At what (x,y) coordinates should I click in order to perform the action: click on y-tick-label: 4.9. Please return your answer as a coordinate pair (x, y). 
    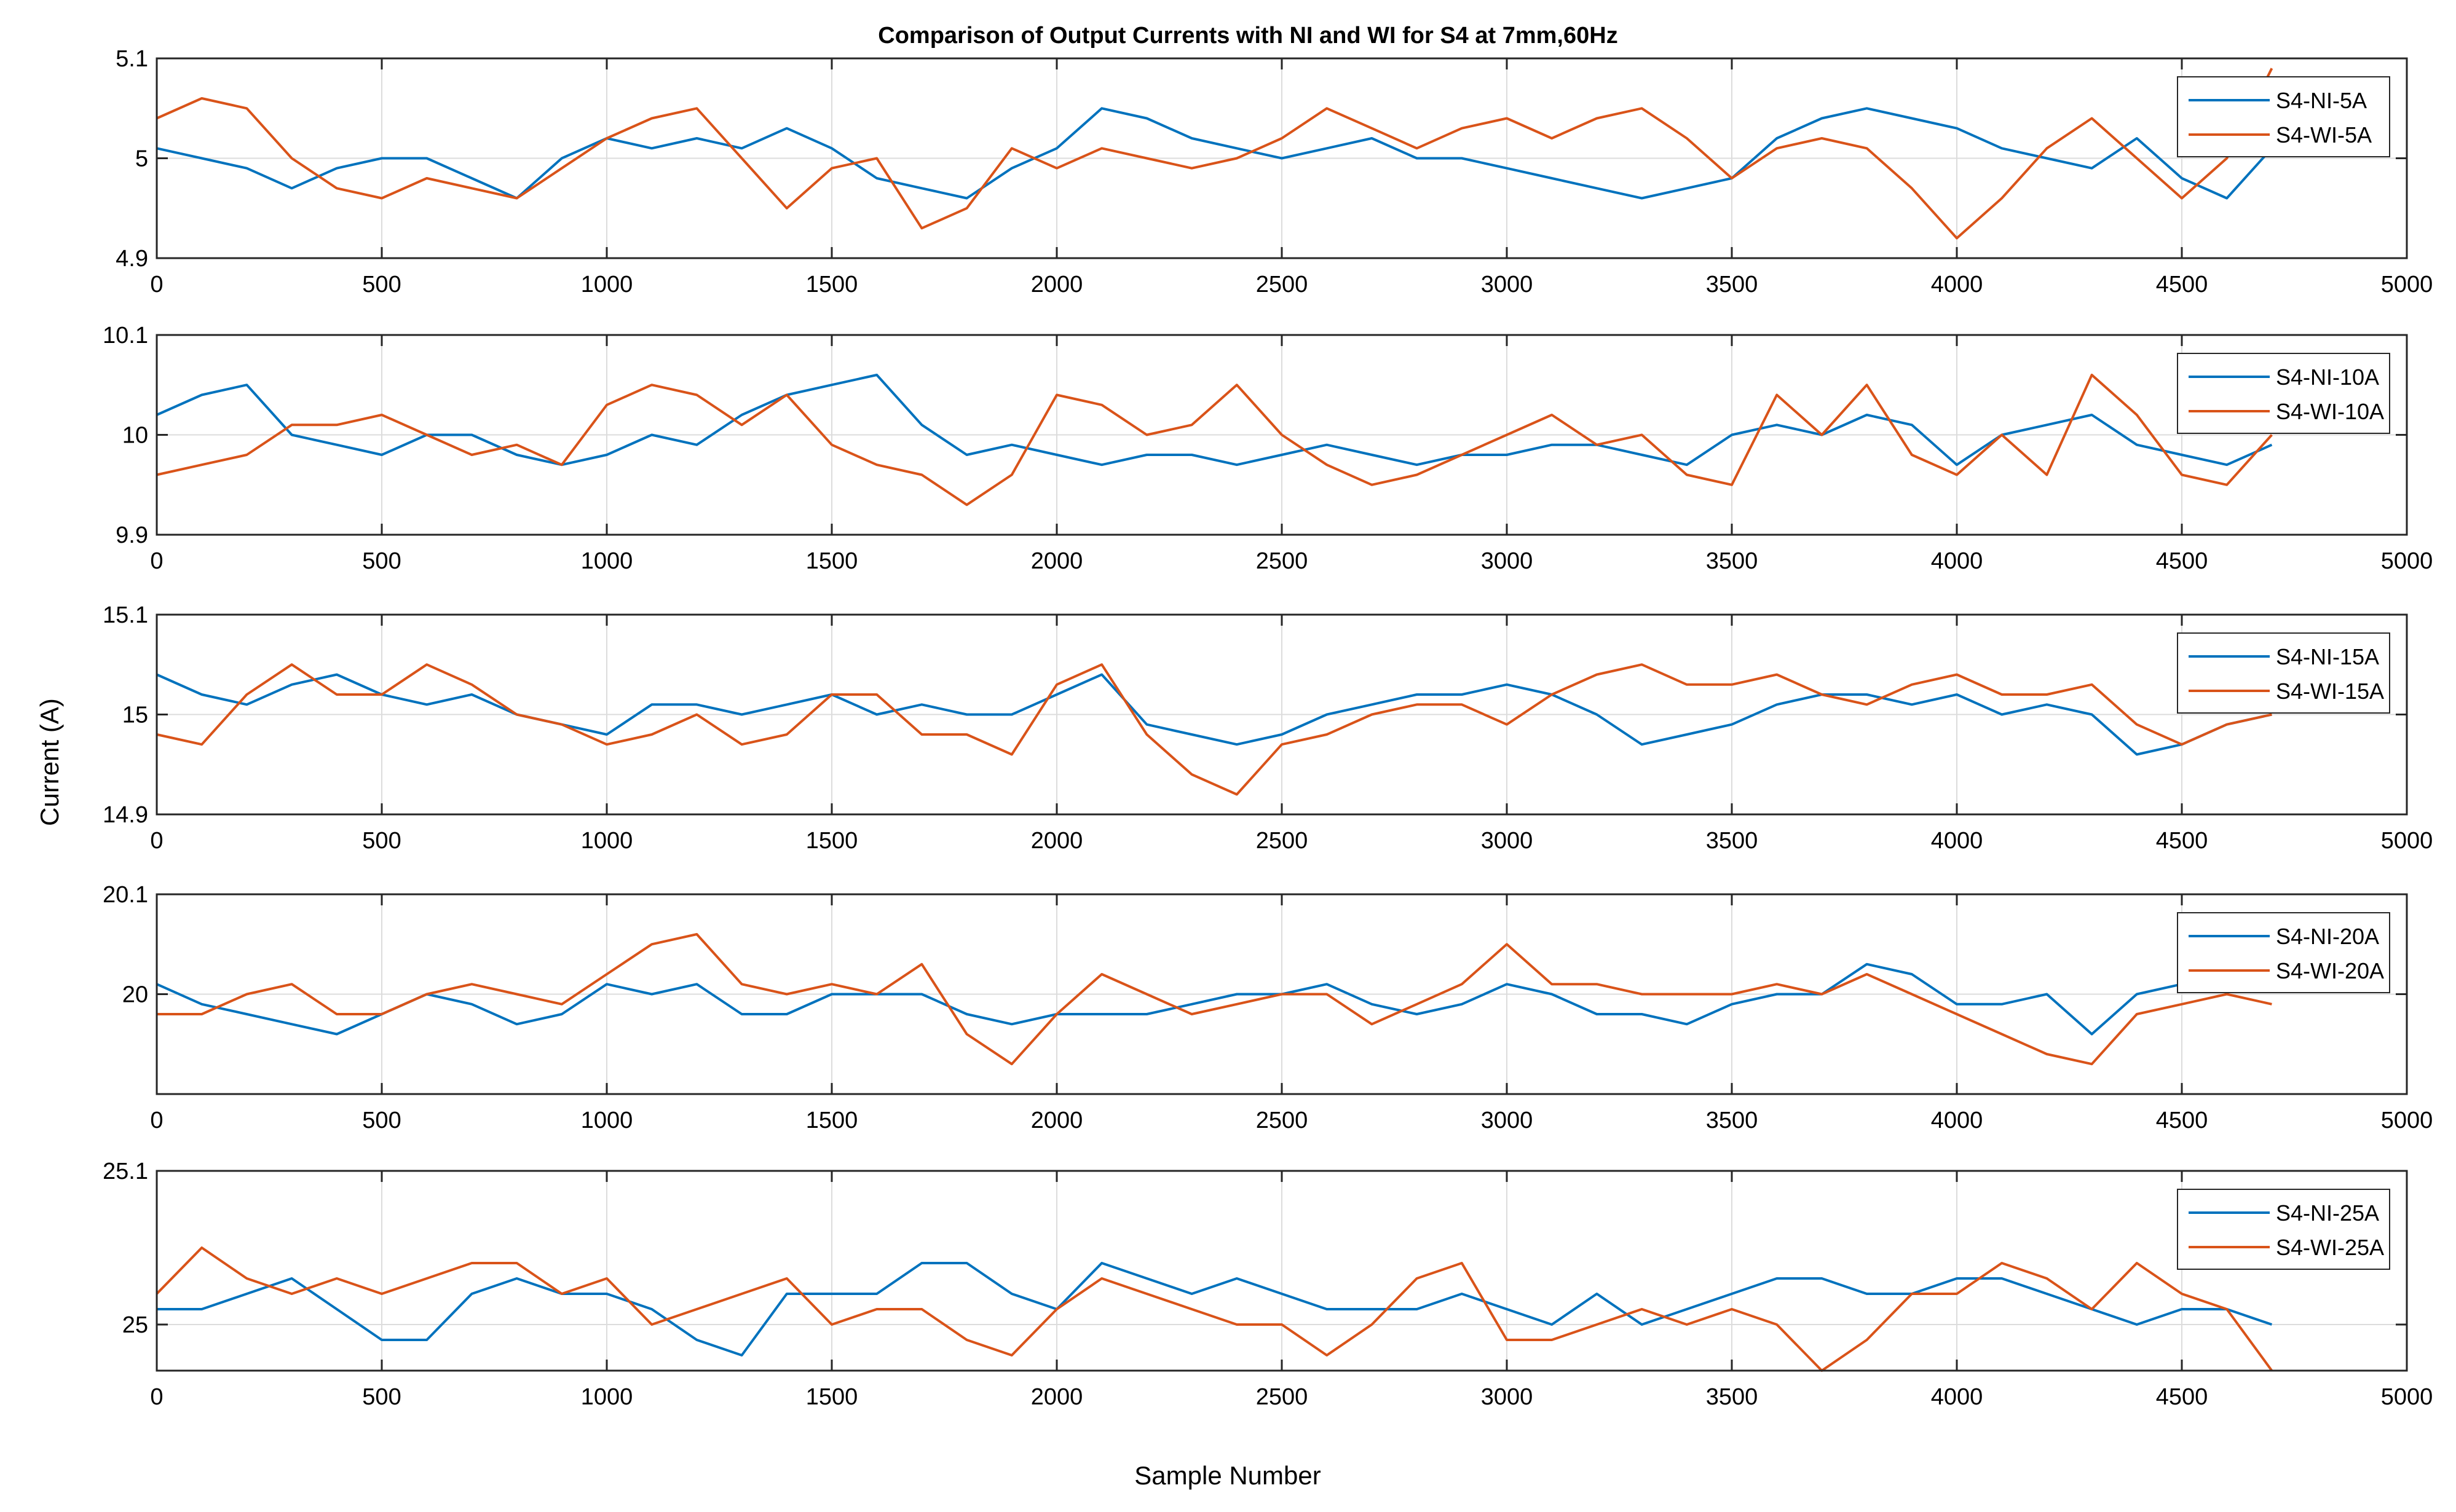
    Looking at the image, I should click on (132, 259).